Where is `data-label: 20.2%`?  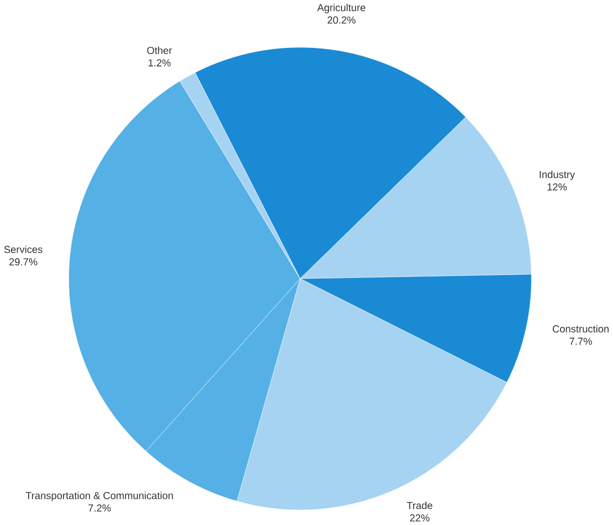
data-label: 20.2% is located at coordinates (342, 20).